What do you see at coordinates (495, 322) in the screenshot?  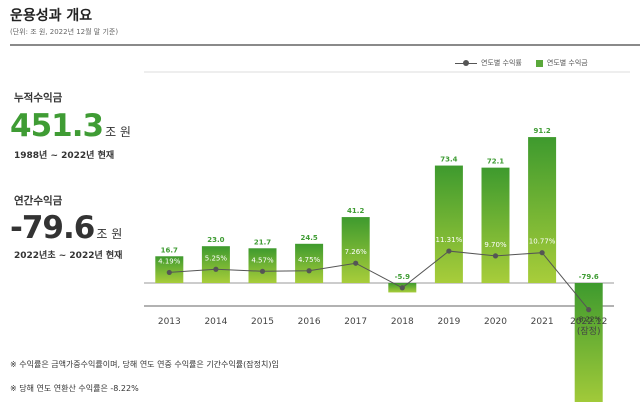 I see `x-tick-label: 2020` at bounding box center [495, 322].